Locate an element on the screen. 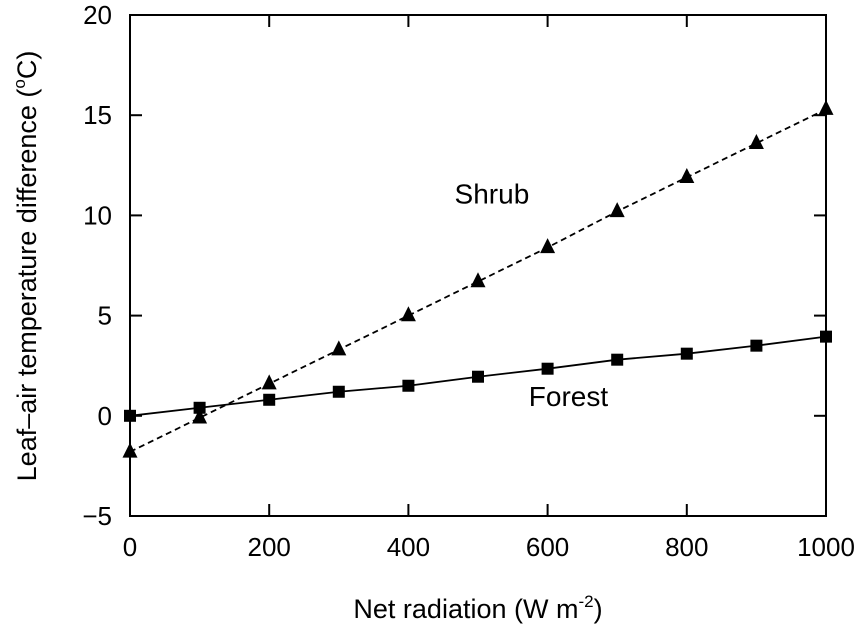 The width and height of the screenshot is (860, 630). x-tick-label: 200 is located at coordinates (269, 547).